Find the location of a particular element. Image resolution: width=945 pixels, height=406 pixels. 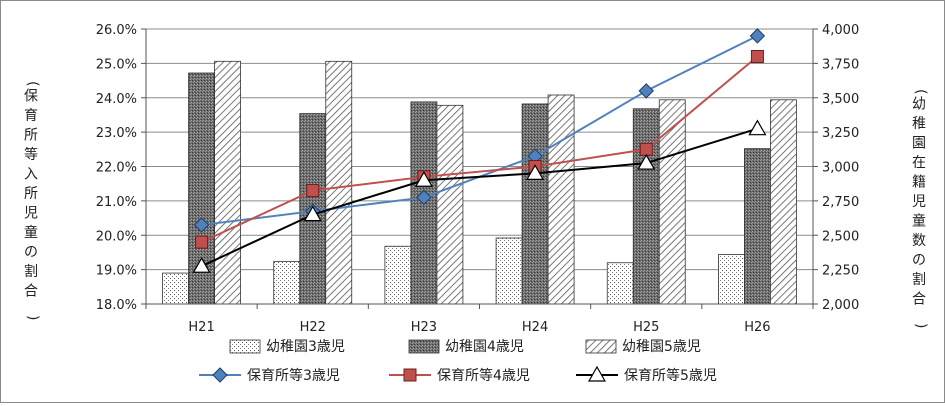

legend-label: 幼稚園3歳児 is located at coordinates (305, 347).